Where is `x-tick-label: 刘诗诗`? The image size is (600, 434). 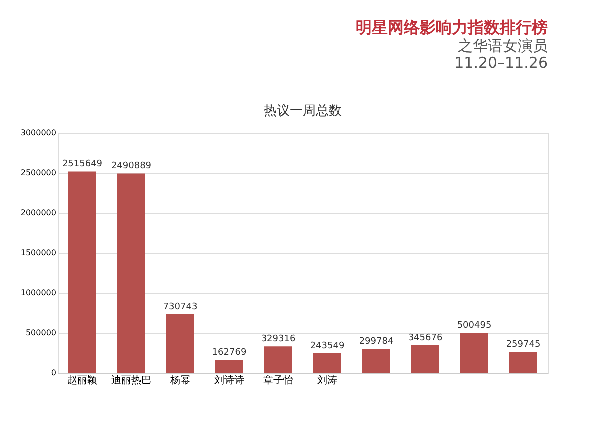 x-tick-label: 刘诗诗 is located at coordinates (229, 380).